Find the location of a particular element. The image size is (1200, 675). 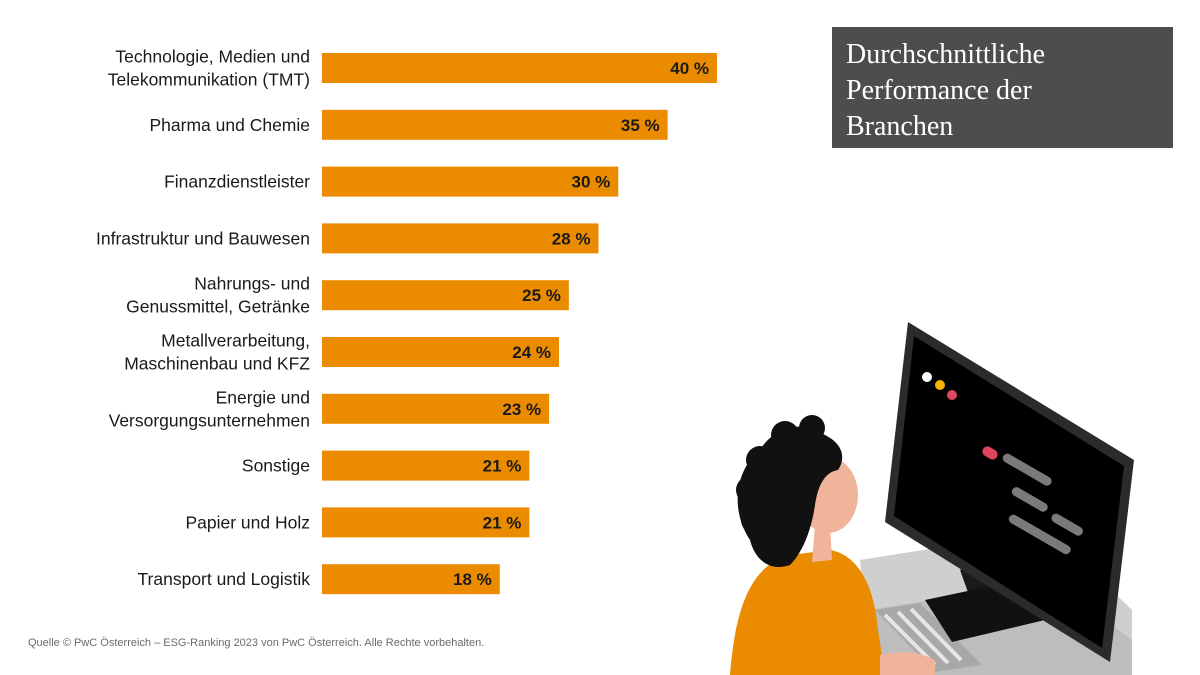

category-label: Metallverarbeitung, is located at coordinates (235, 341).